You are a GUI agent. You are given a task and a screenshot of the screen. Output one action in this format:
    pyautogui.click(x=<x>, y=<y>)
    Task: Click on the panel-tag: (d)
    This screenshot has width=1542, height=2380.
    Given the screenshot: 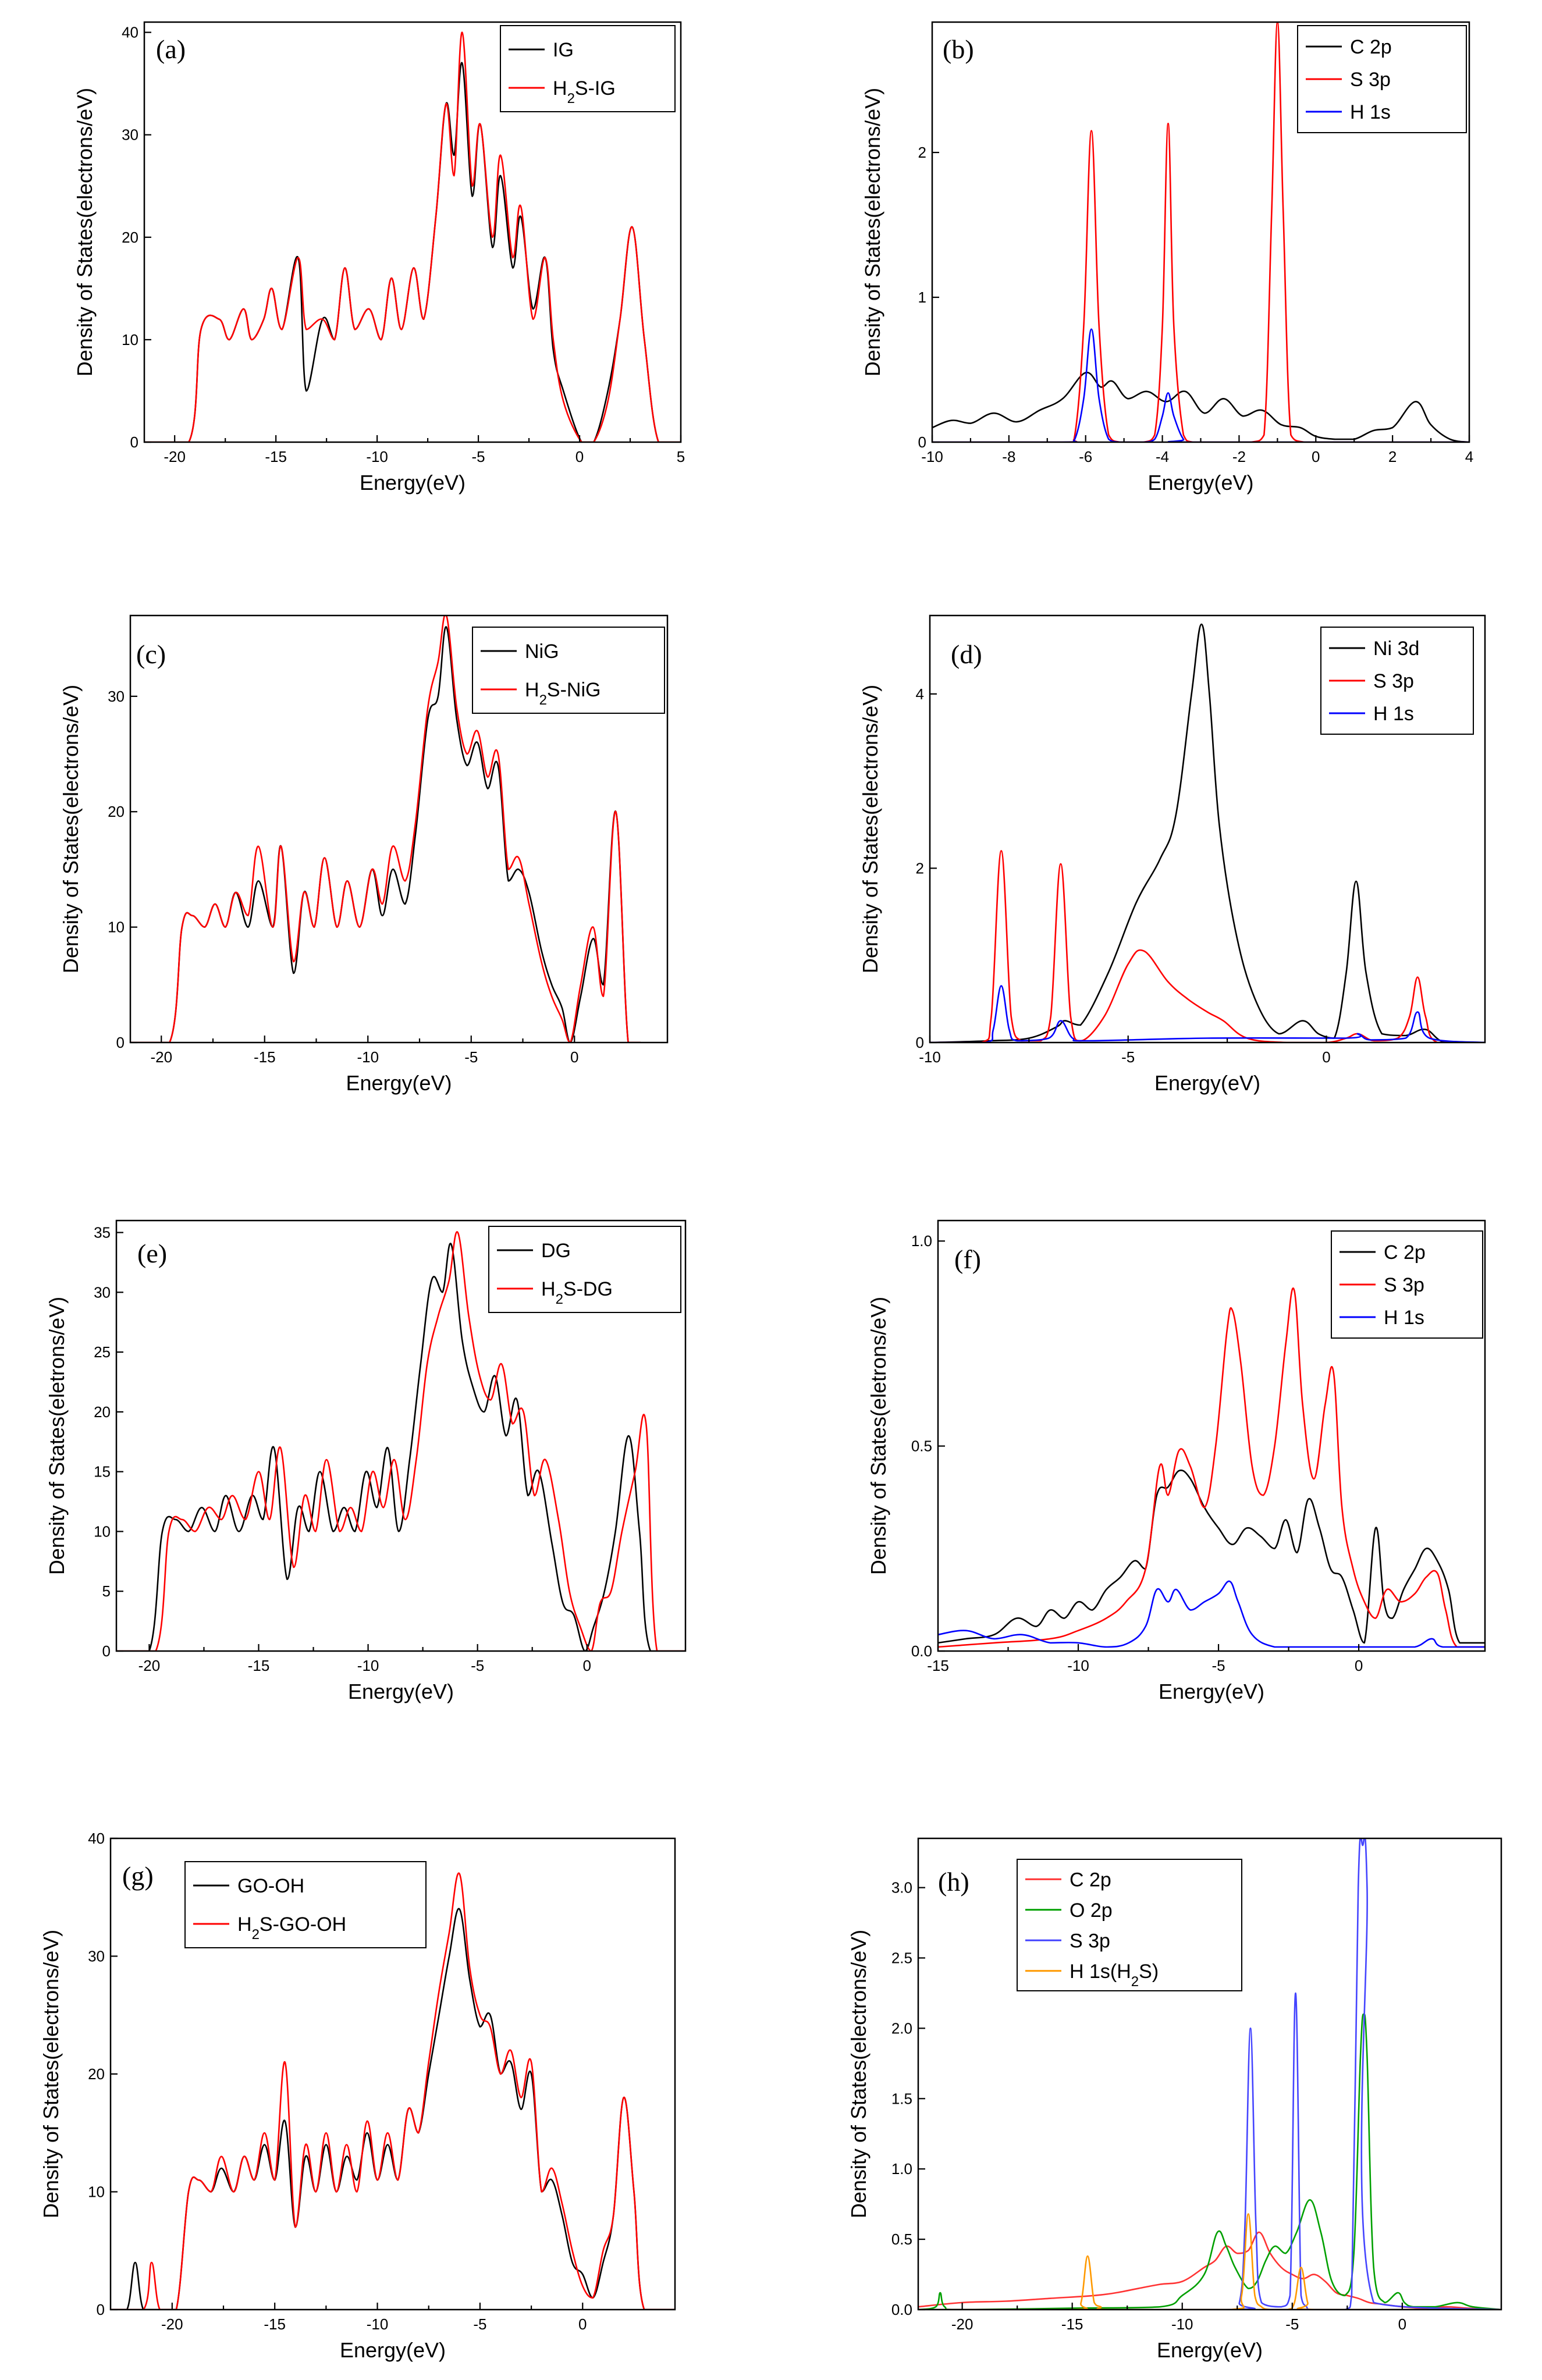 What is the action you would take?
    pyautogui.click(x=966, y=654)
    